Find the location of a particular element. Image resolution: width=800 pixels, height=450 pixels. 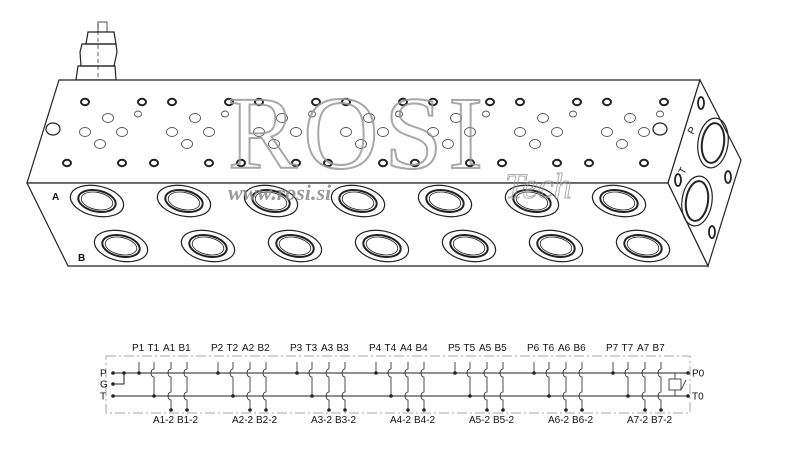

station-3: P3 T3 A3 B3 A3-2 B3-2 is located at coordinates (323, 384).